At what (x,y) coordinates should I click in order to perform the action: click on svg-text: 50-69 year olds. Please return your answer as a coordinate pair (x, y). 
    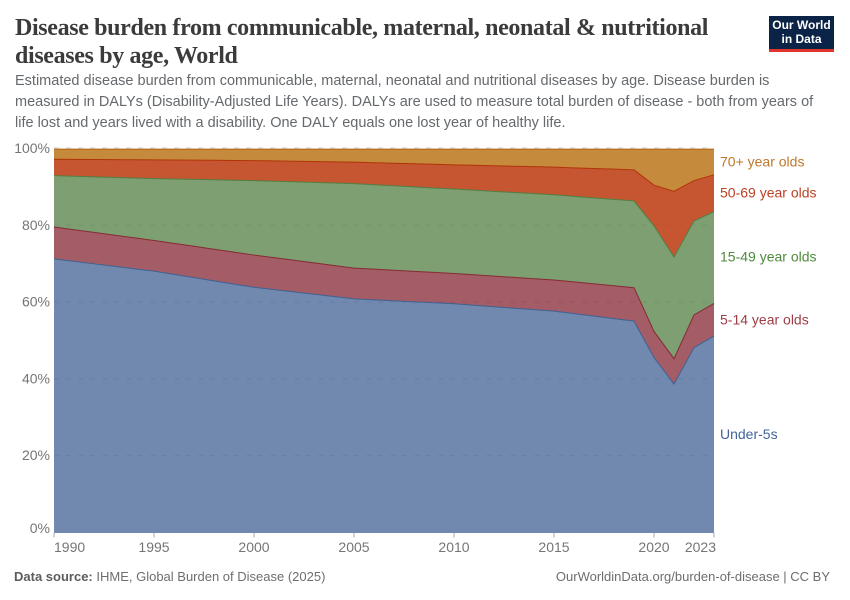
    Looking at the image, I should click on (768, 193).